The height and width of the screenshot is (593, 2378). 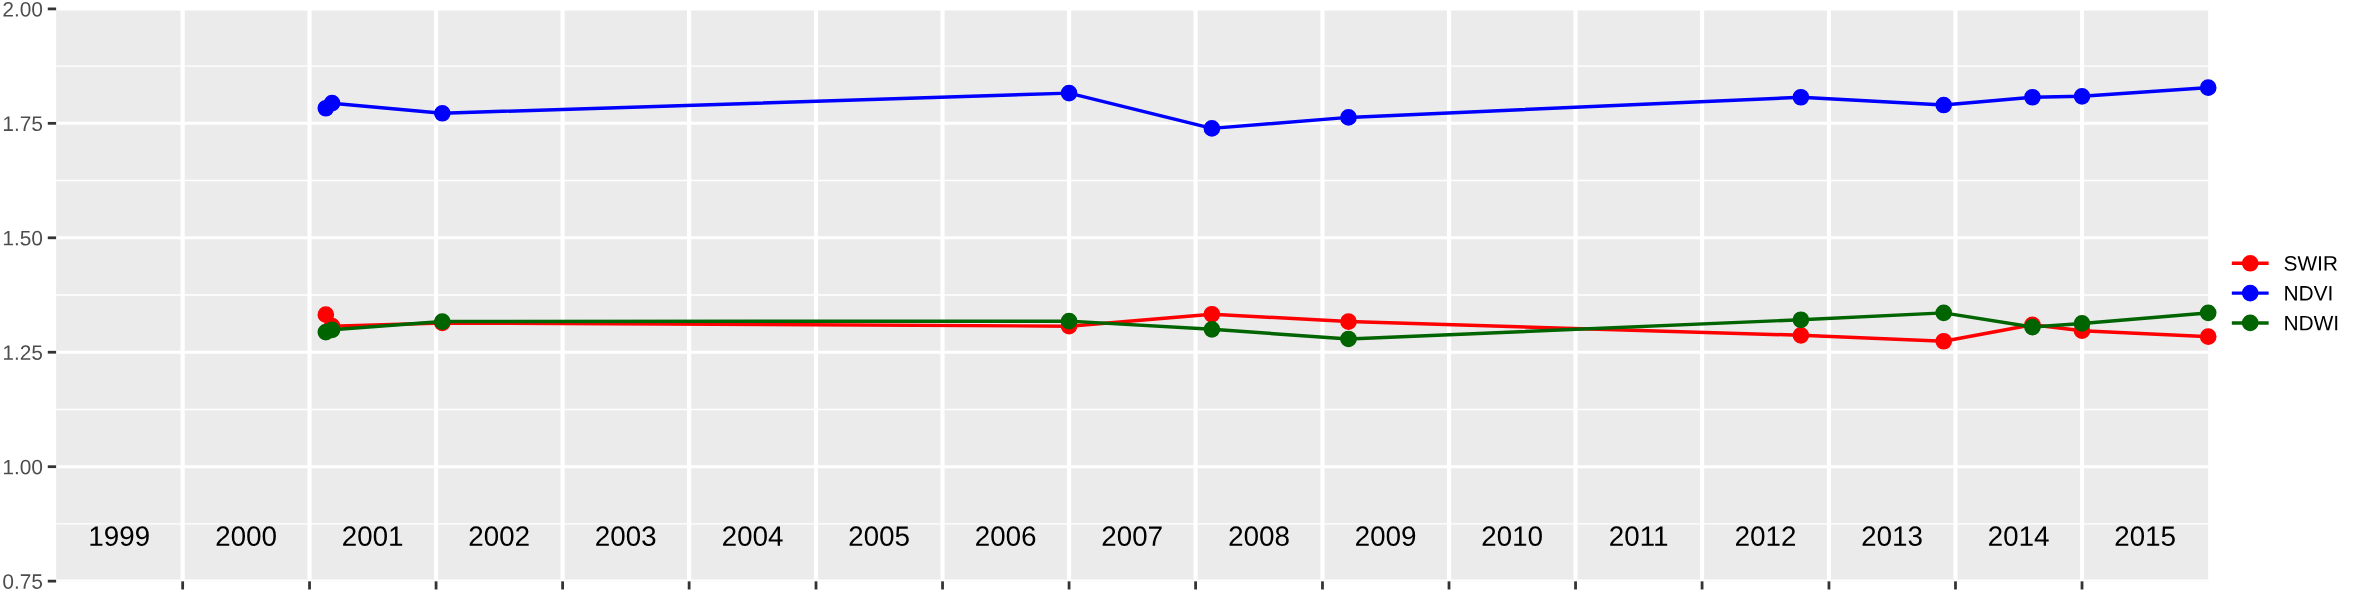 What do you see at coordinates (23, 9) in the screenshot?
I see `y-tick-label: 2.00` at bounding box center [23, 9].